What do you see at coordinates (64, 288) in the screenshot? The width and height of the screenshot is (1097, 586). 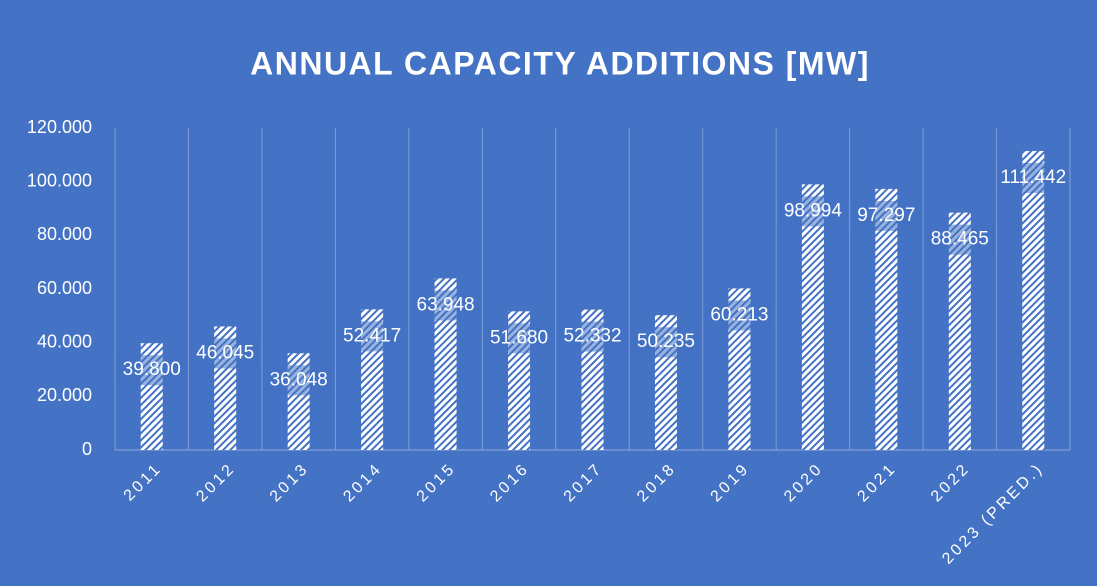 I see `y-tick-label: 60.000` at bounding box center [64, 288].